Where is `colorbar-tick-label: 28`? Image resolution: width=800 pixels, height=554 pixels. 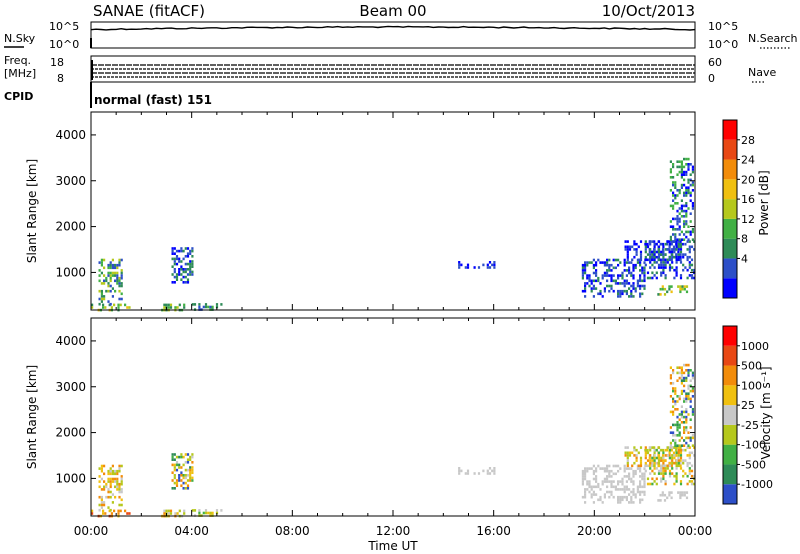
colorbar-tick-label: 28 is located at coordinates (748, 140).